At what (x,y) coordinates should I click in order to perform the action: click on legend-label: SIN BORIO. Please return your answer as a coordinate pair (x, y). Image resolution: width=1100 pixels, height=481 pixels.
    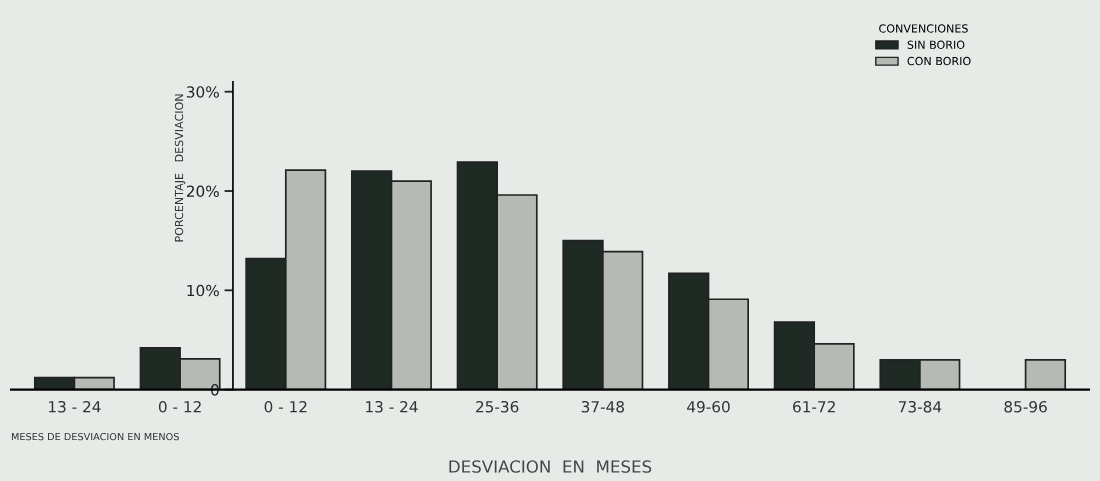
    Looking at the image, I should click on (936, 44).